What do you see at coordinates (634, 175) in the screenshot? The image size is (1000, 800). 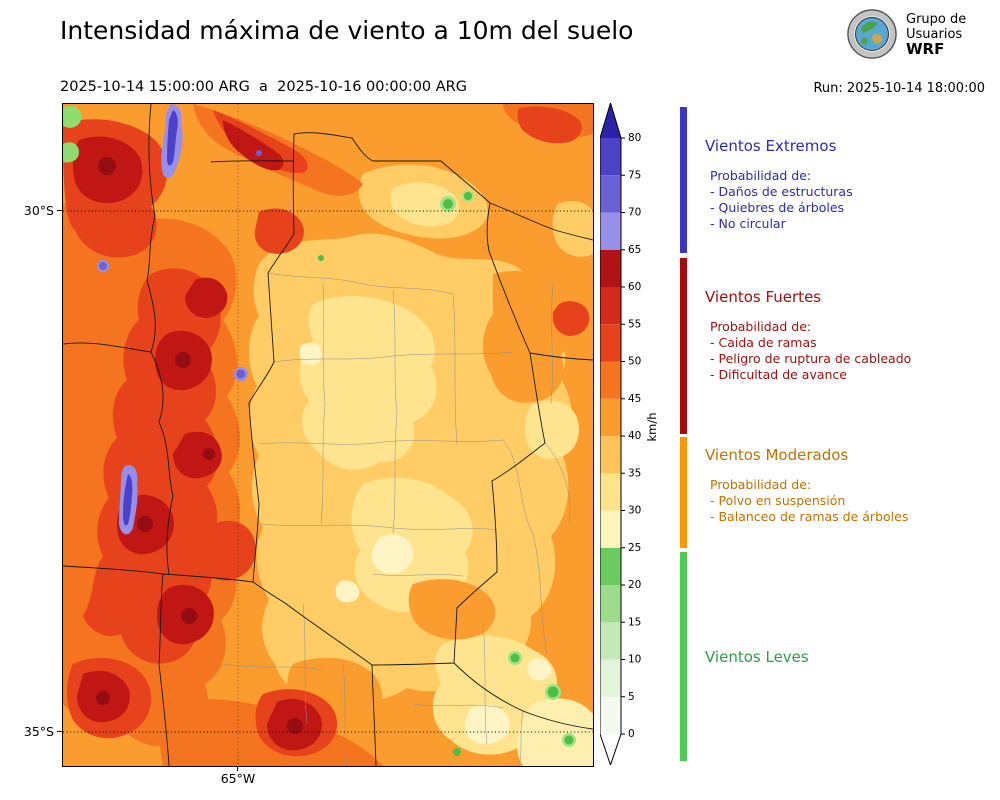 I see `colorbar-tick-label: 75` at bounding box center [634, 175].